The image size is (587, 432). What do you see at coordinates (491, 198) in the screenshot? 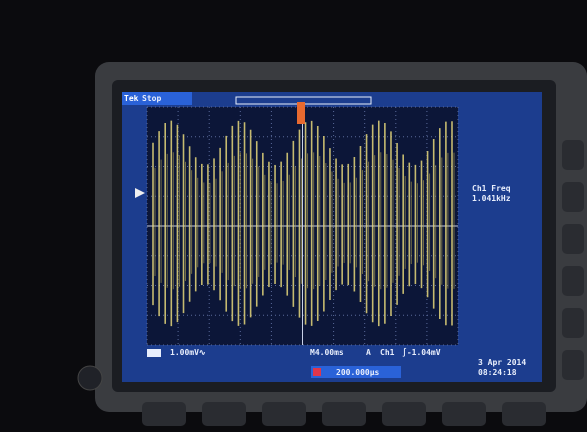
I see `measurement-value: 1.041kHz` at bounding box center [491, 198].